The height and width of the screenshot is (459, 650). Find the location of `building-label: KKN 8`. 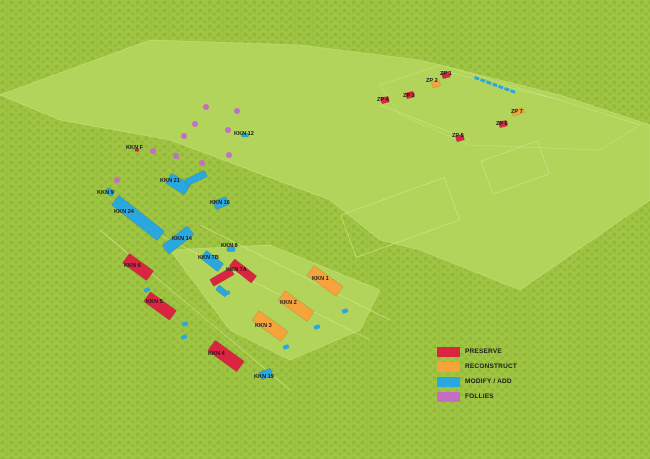

building-label: KKN 8 is located at coordinates (229, 246).